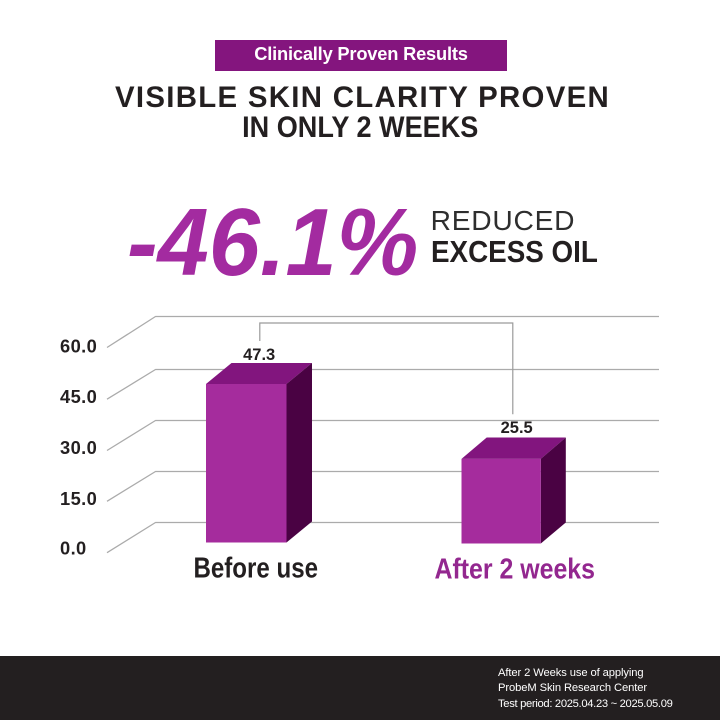 The height and width of the screenshot is (720, 720). What do you see at coordinates (517, 428) in the screenshot?
I see `svg-text: 25.5` at bounding box center [517, 428].